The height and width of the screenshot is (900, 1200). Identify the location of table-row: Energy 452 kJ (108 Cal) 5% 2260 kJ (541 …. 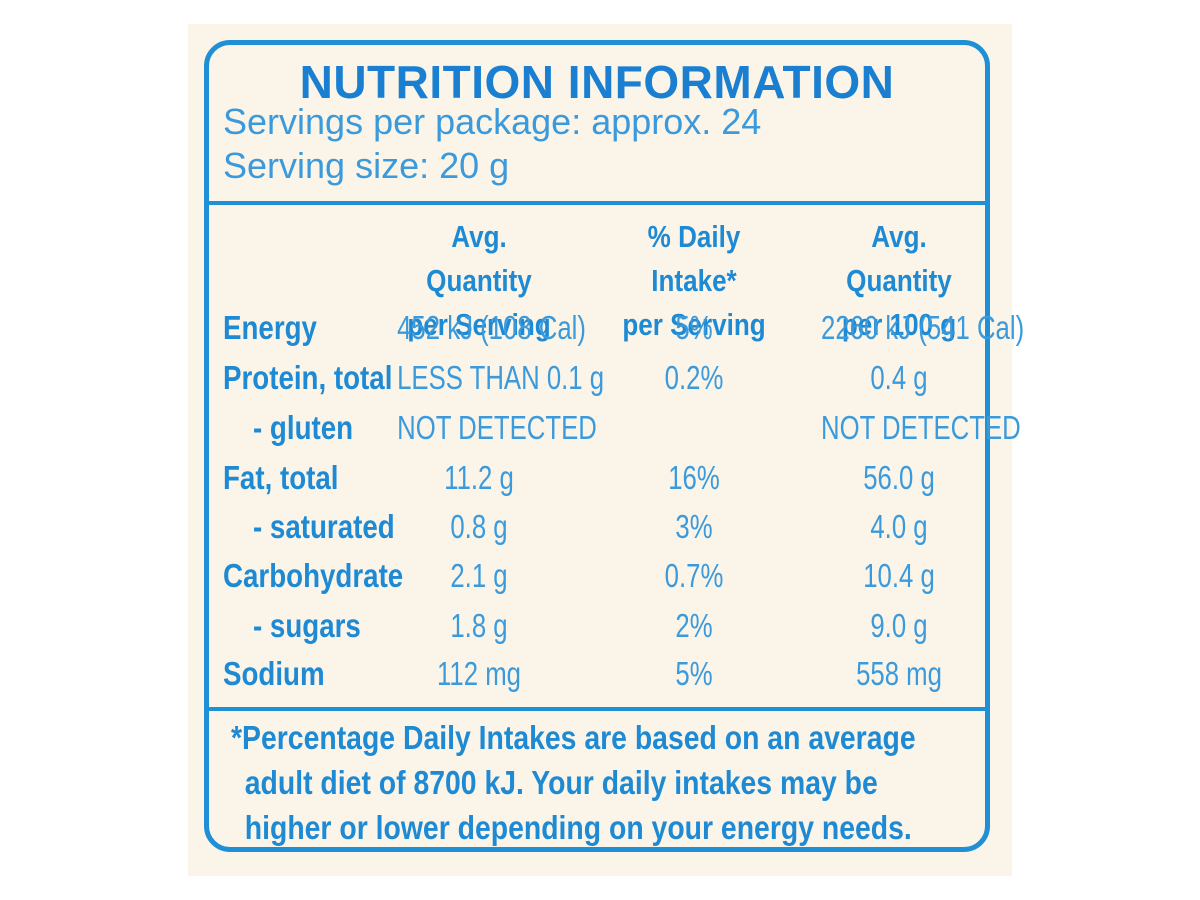
(617, 333).